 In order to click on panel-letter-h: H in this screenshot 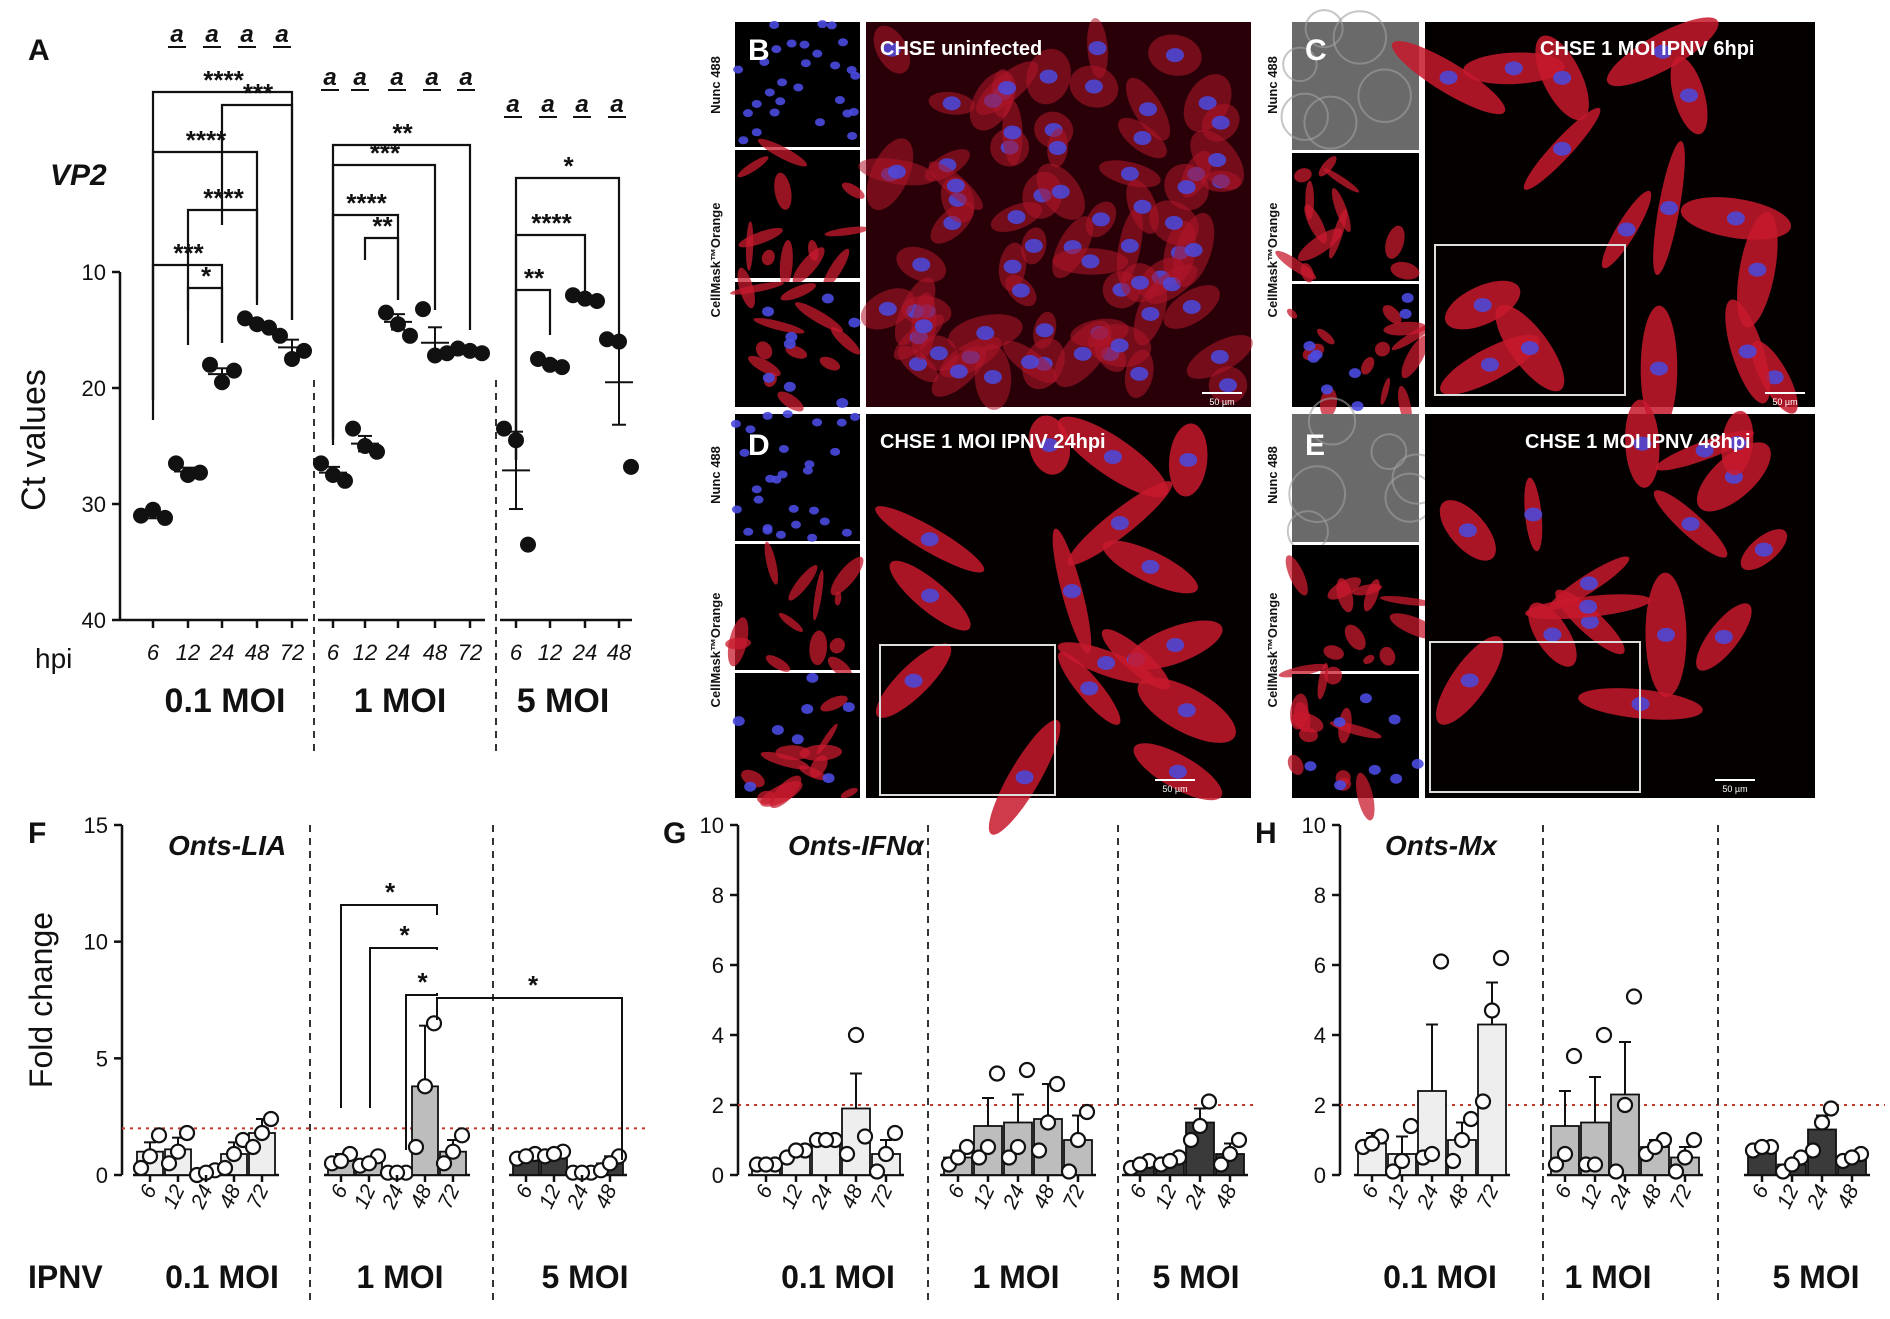, I will do `click(1266, 833)`.